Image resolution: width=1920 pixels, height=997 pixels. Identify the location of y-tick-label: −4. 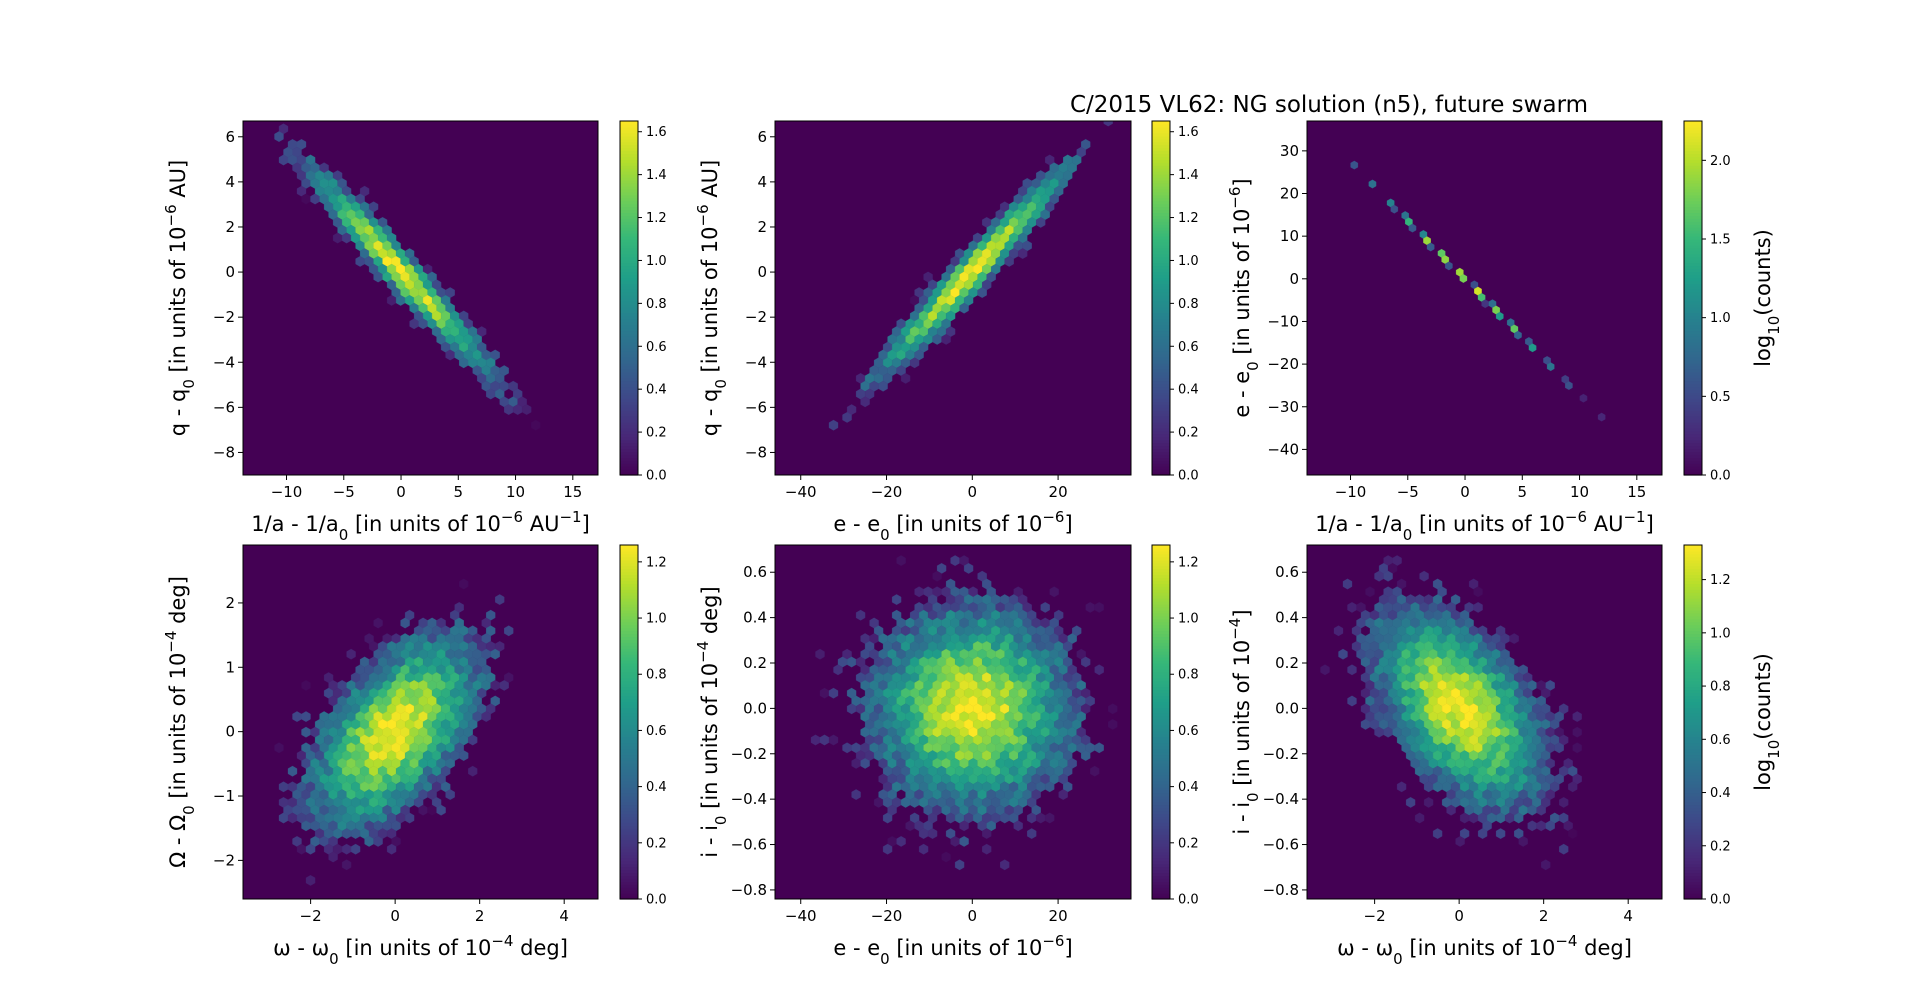
(756, 362).